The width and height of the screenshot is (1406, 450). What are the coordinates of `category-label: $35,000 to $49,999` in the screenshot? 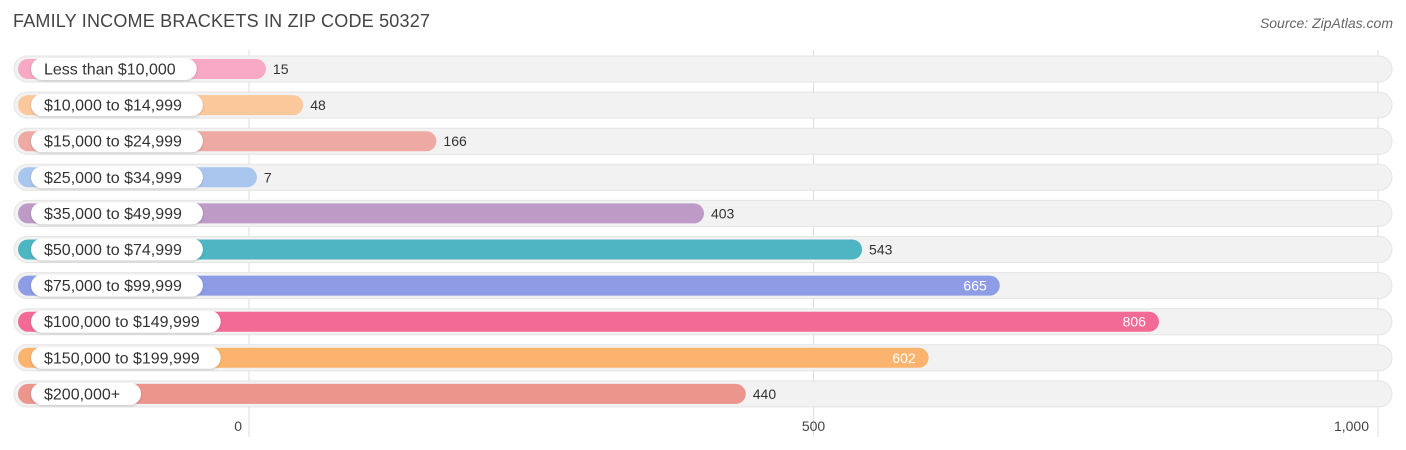 It's located at (113, 214).